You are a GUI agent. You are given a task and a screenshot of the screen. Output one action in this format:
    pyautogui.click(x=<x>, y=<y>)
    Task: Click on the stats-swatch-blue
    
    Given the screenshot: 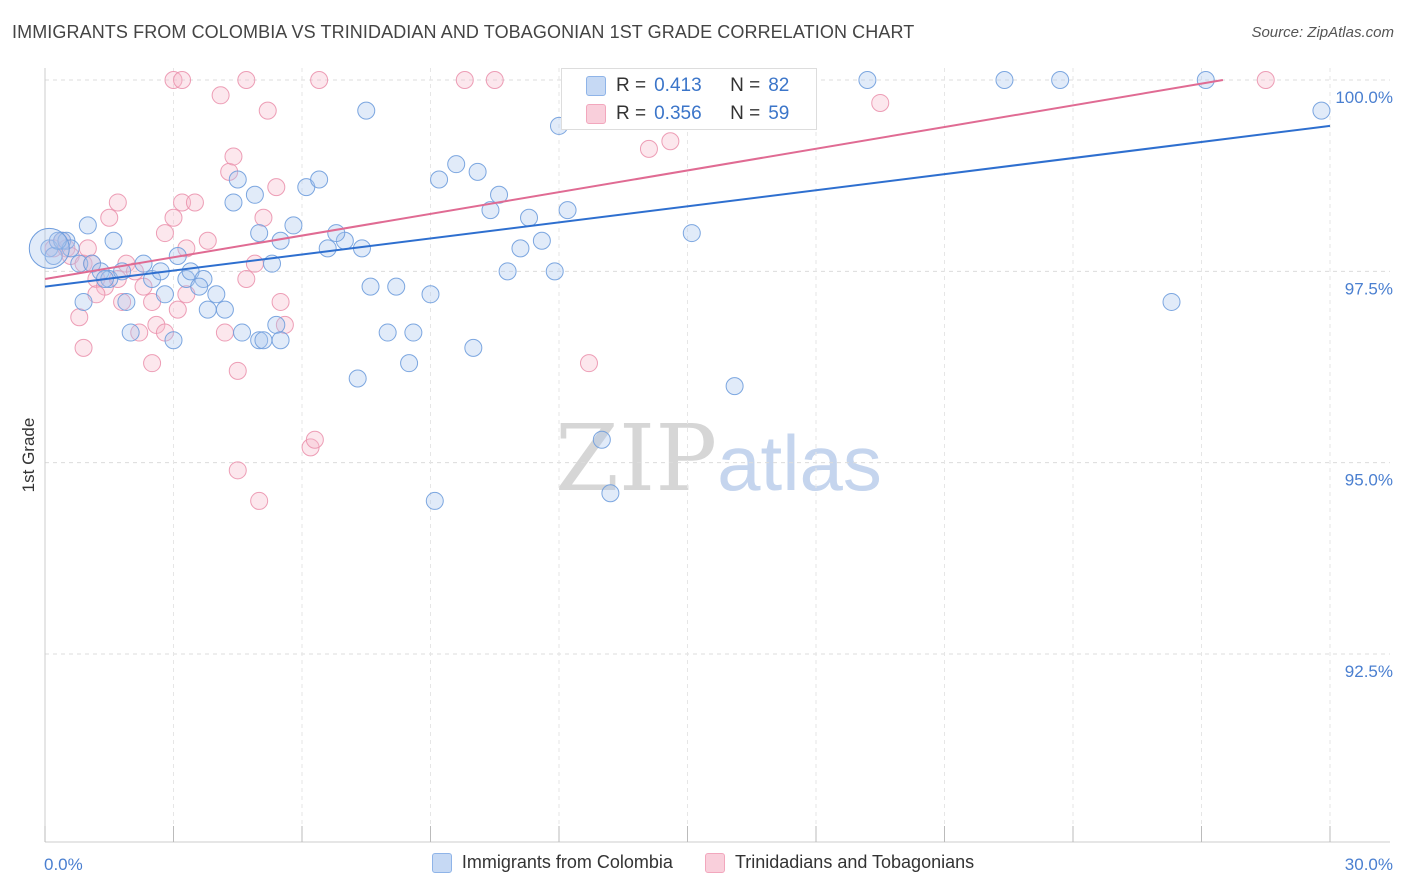 What is the action you would take?
    pyautogui.click(x=596, y=86)
    